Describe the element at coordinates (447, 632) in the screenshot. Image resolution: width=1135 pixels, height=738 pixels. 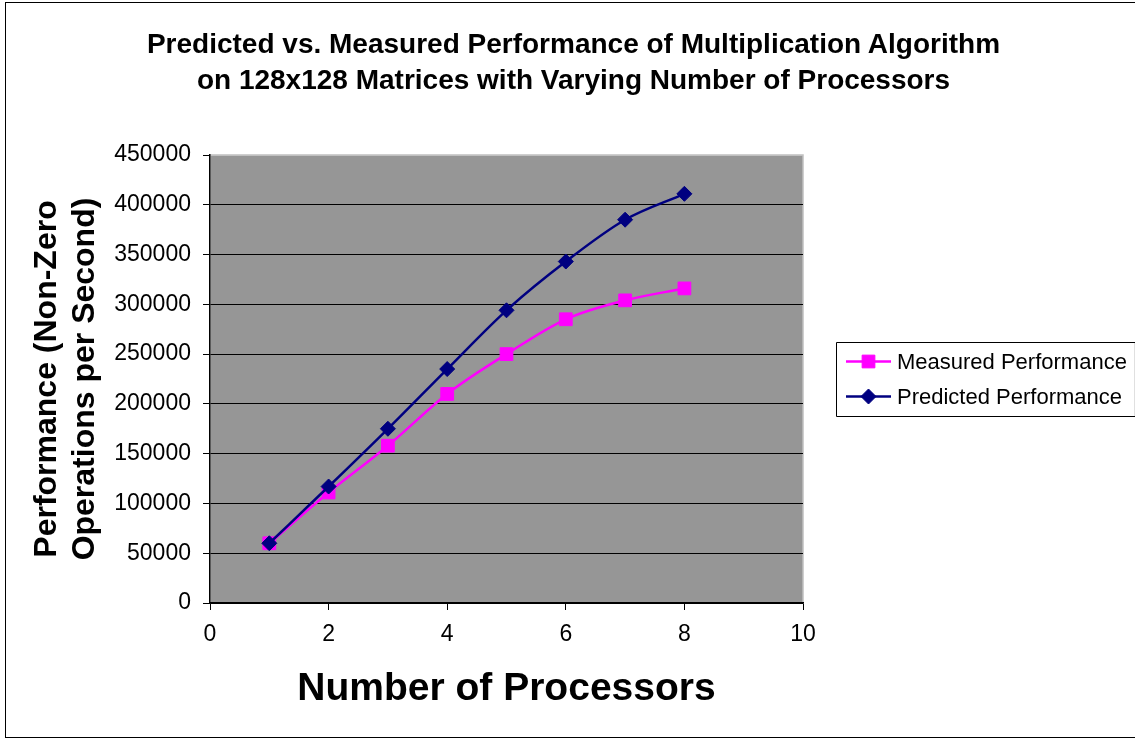
I see `x-tick-label: 4` at that location.